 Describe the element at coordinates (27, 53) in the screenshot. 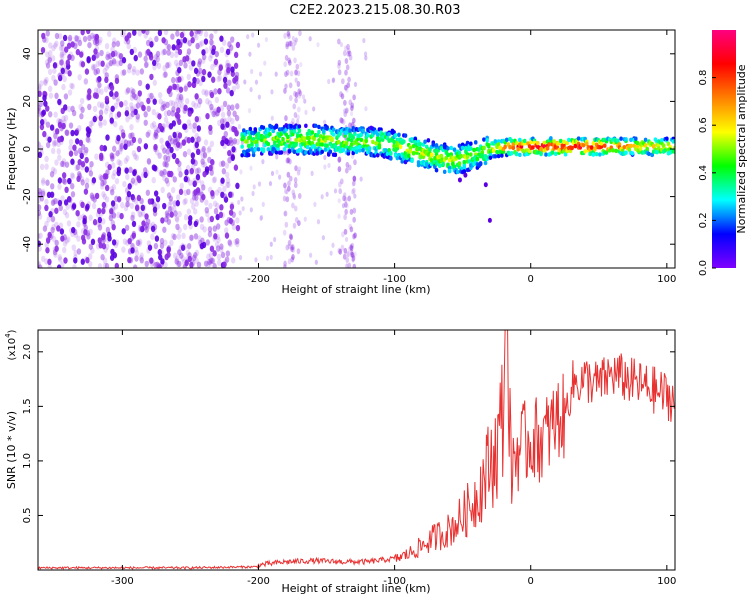

I see `spectrogram-y-tick-label: 40` at that location.